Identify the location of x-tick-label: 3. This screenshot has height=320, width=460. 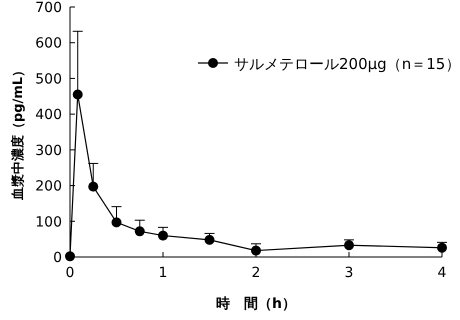
(349, 273).